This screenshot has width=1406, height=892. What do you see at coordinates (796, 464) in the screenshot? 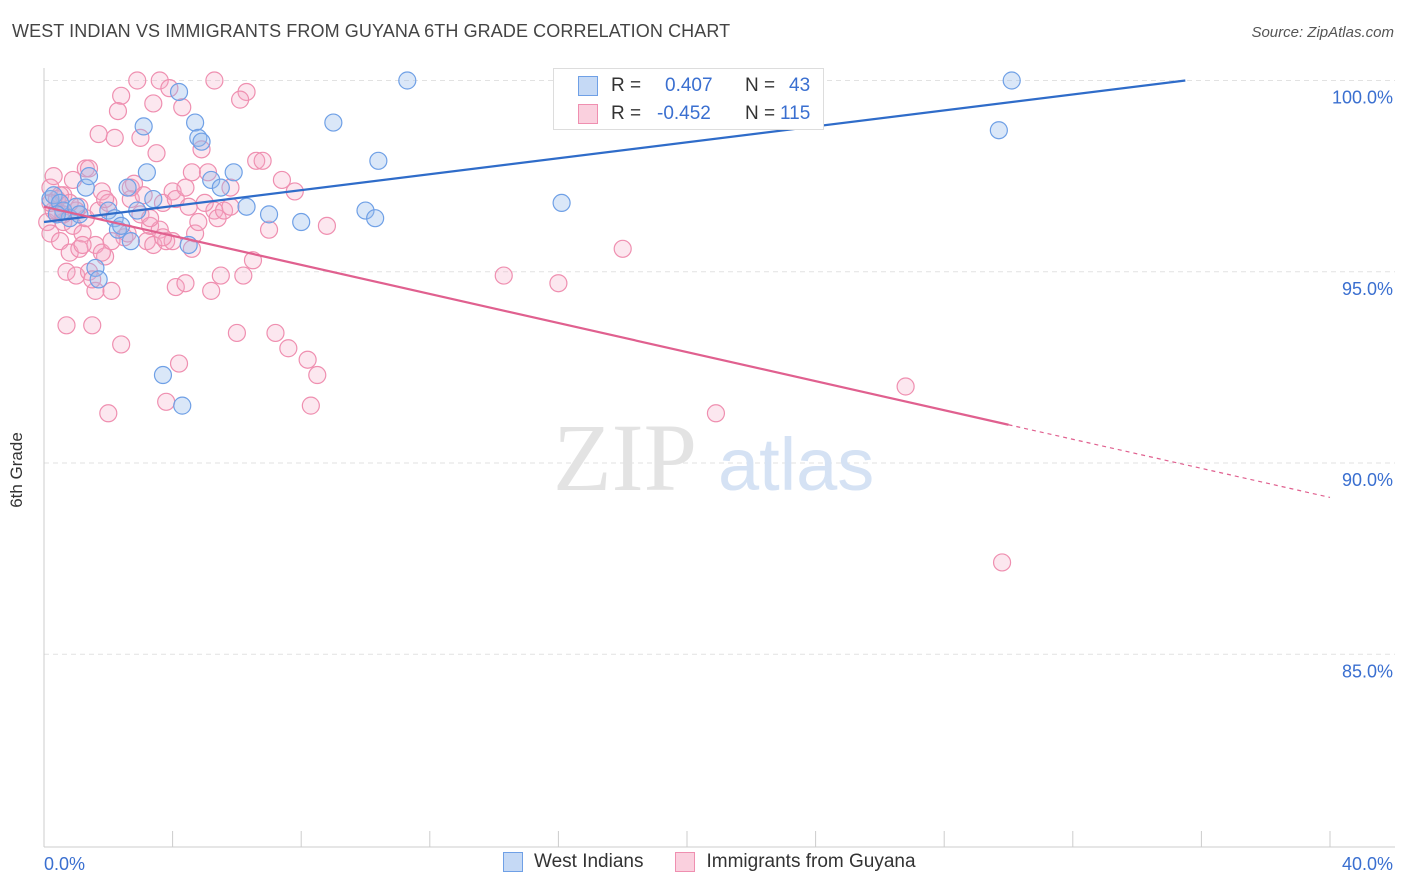
I see `watermark-atlas: atlas` at bounding box center [796, 464].